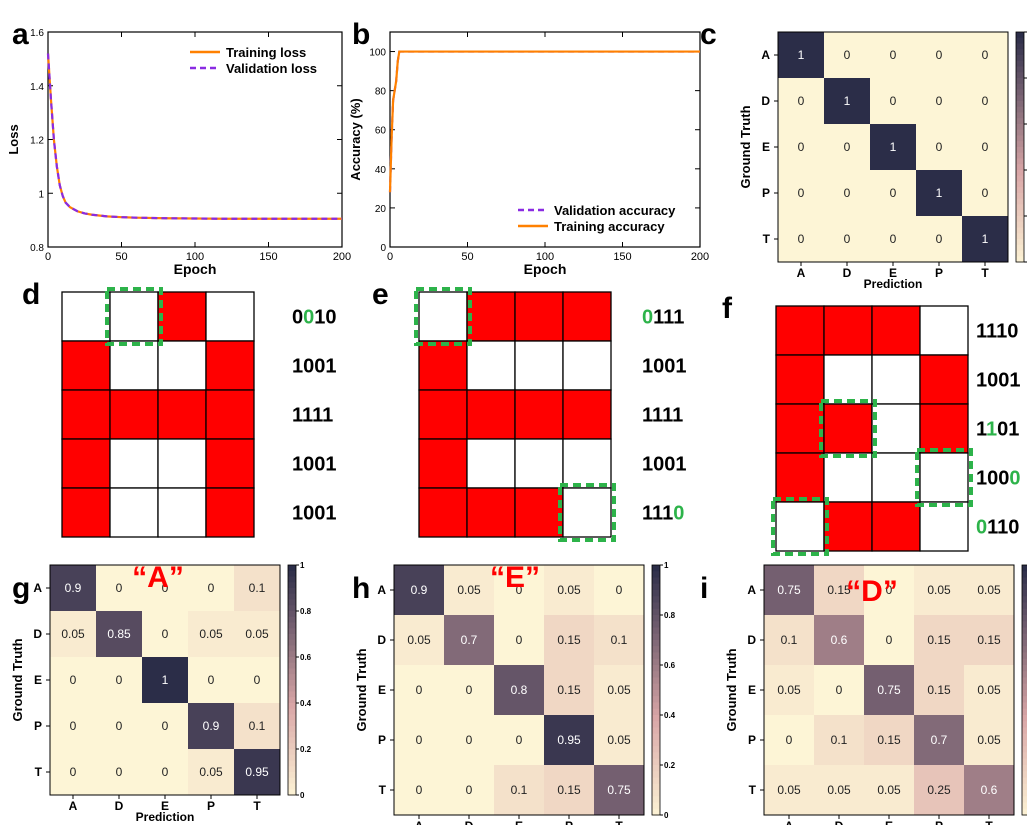  Describe the element at coordinates (355, 139) in the screenshot. I see `y-axis-label: Accuracy (%)` at that location.